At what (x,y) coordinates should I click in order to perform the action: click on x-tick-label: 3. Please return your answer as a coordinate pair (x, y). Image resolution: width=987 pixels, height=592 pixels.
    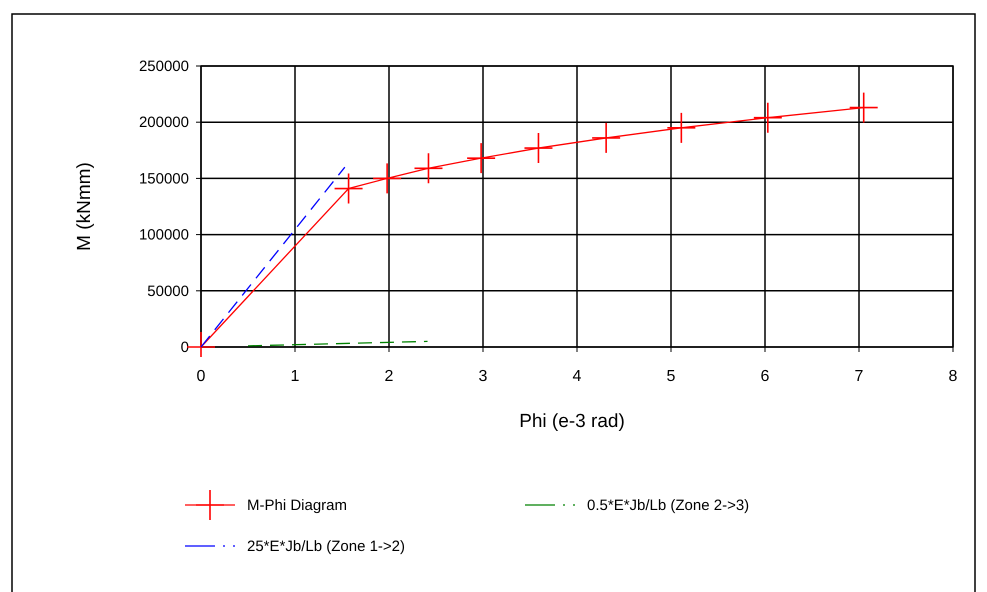
    Looking at the image, I should click on (483, 376).